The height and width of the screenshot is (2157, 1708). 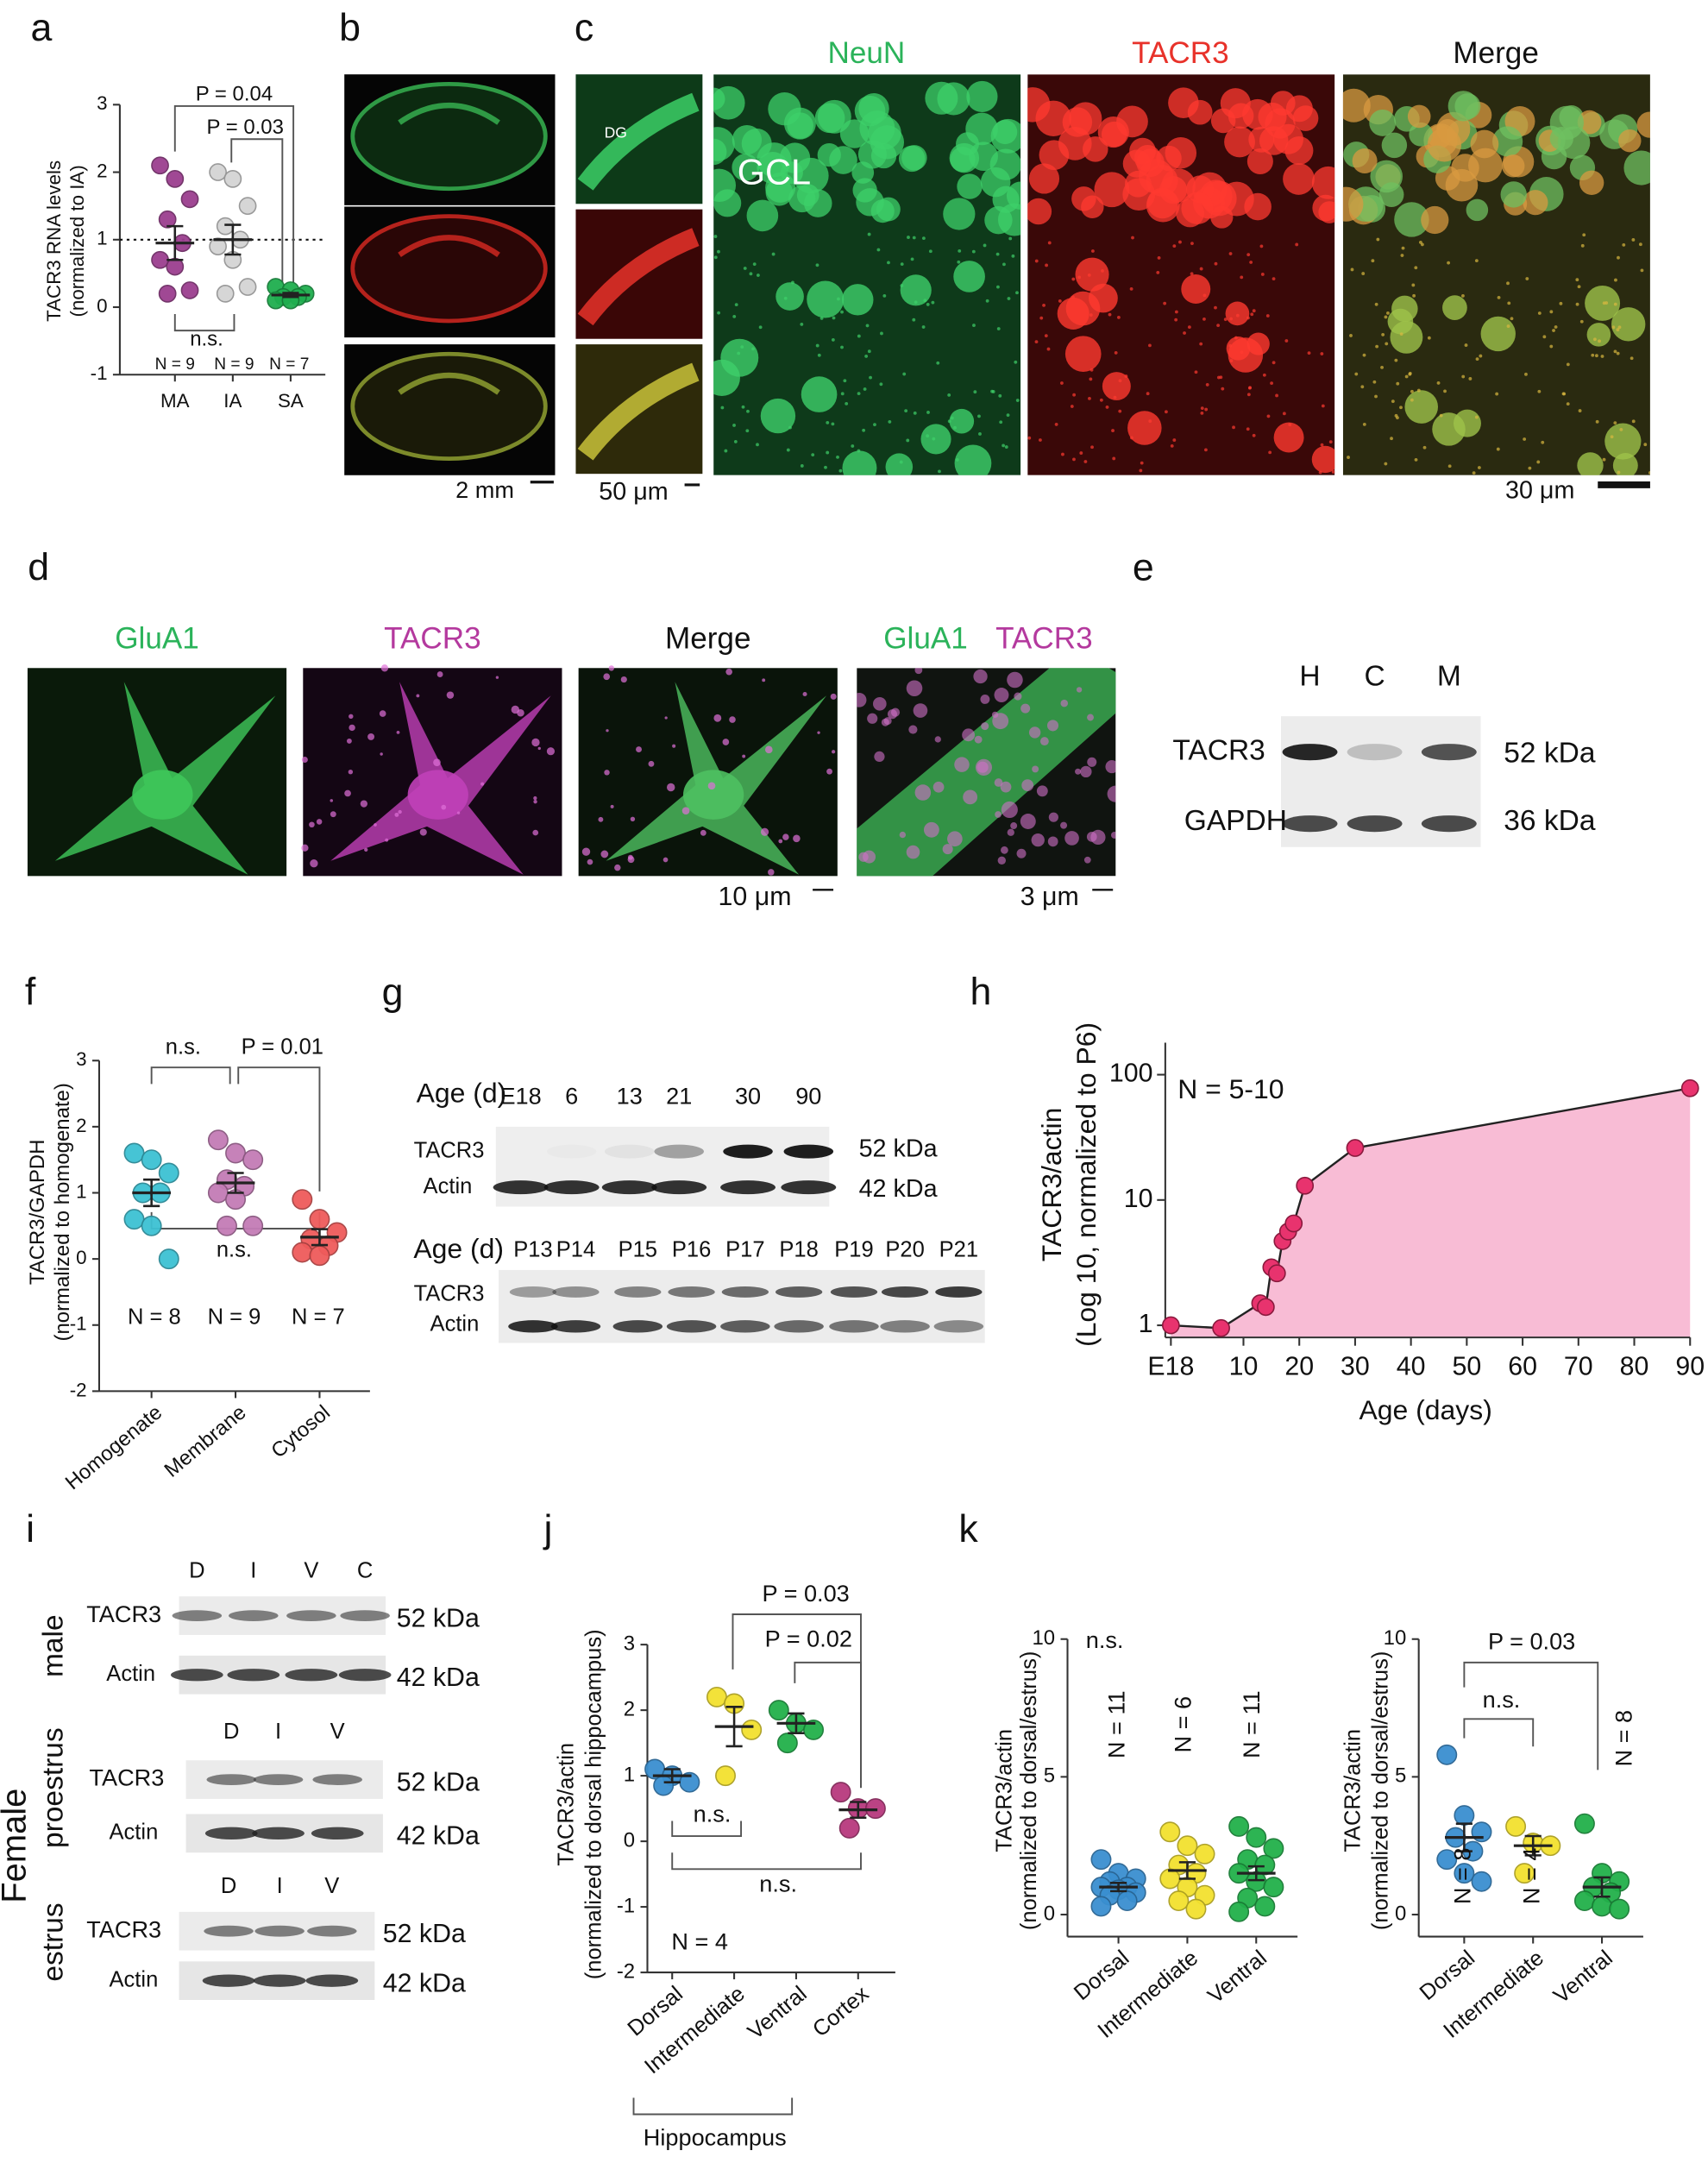 What do you see at coordinates (1466, 1366) in the screenshot?
I see `x-tick-label: 50` at bounding box center [1466, 1366].